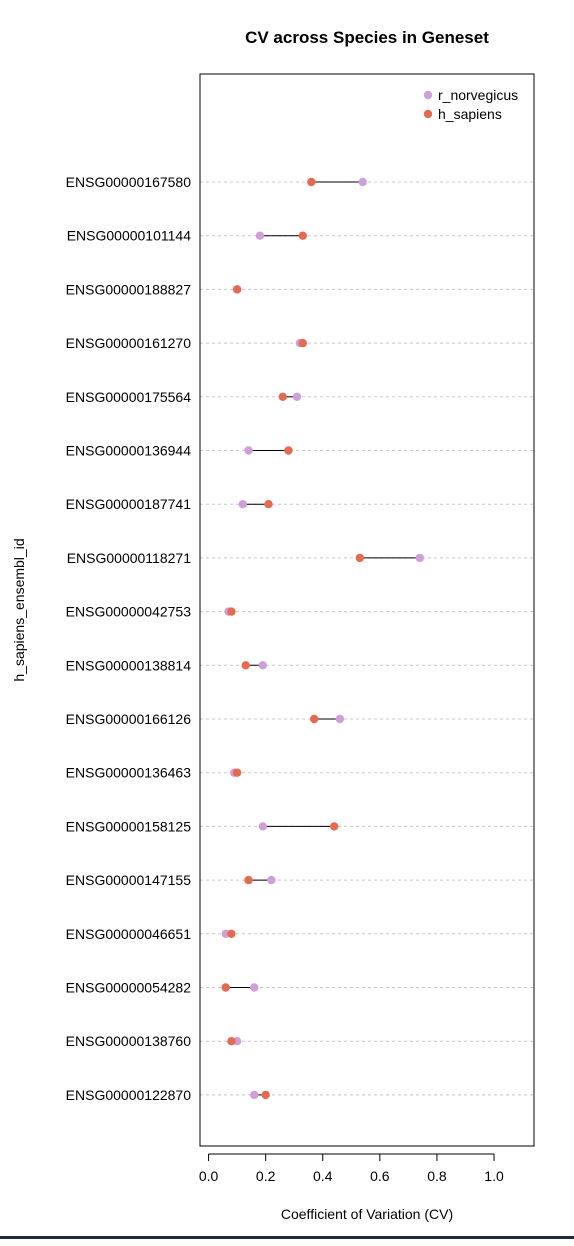 The height and width of the screenshot is (1246, 574). What do you see at coordinates (129, 504) in the screenshot?
I see `y-tick-label: ENSG00000187741` at bounding box center [129, 504].